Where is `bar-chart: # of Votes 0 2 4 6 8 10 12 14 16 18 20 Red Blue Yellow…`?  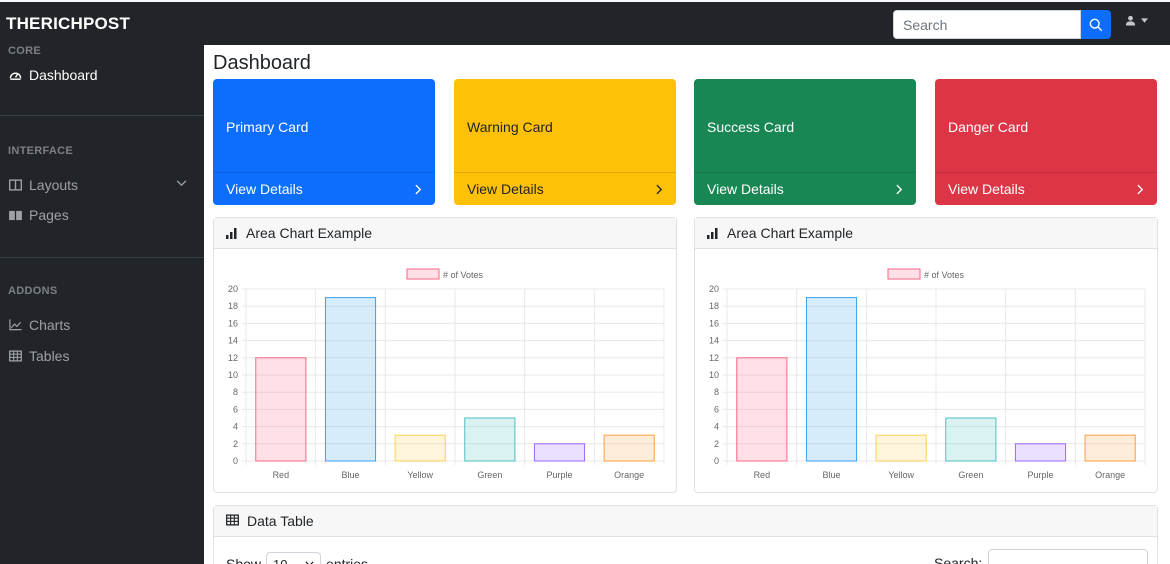
bar-chart: # of Votes 0 2 4 6 8 10 12 14 16 18 20 Red Blue Yellow… is located at coordinates (927, 374).